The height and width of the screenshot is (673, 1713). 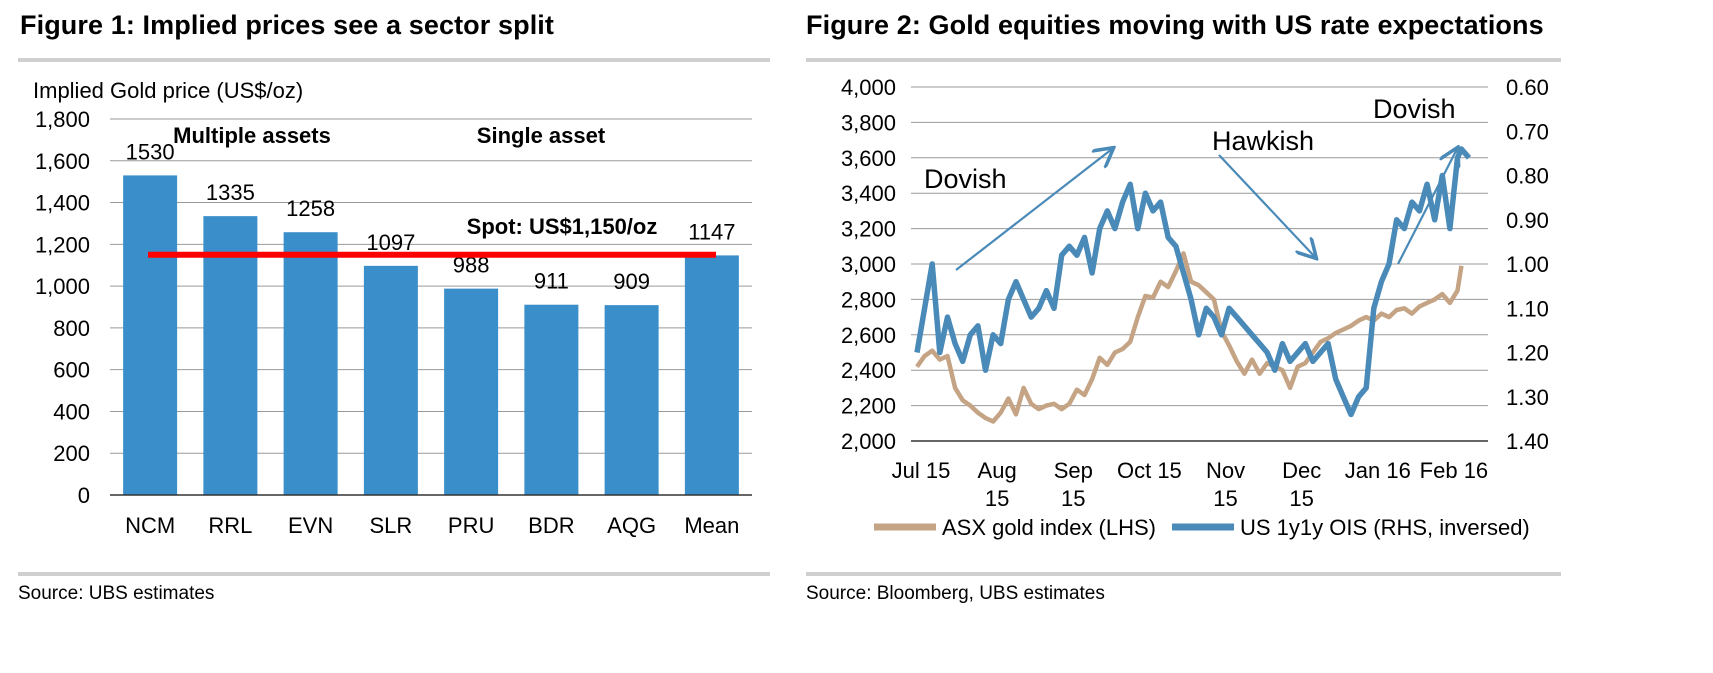 What do you see at coordinates (471, 525) in the screenshot?
I see `x-tick-label: PRU` at bounding box center [471, 525].